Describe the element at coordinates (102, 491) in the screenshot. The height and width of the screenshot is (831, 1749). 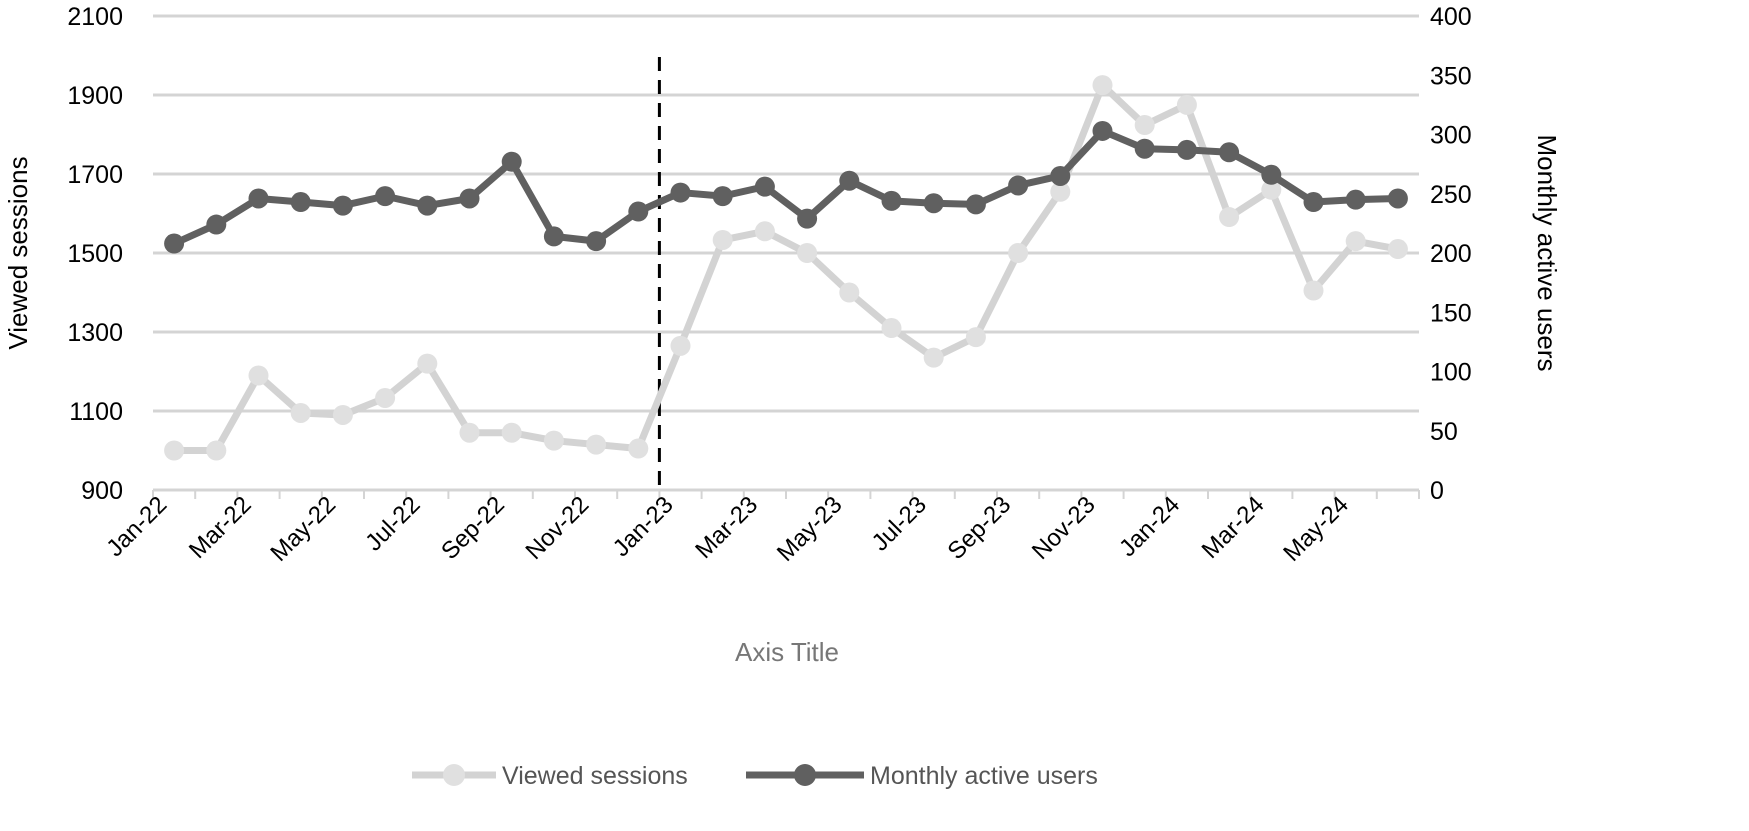
I see `y-tick-label: 900` at that location.